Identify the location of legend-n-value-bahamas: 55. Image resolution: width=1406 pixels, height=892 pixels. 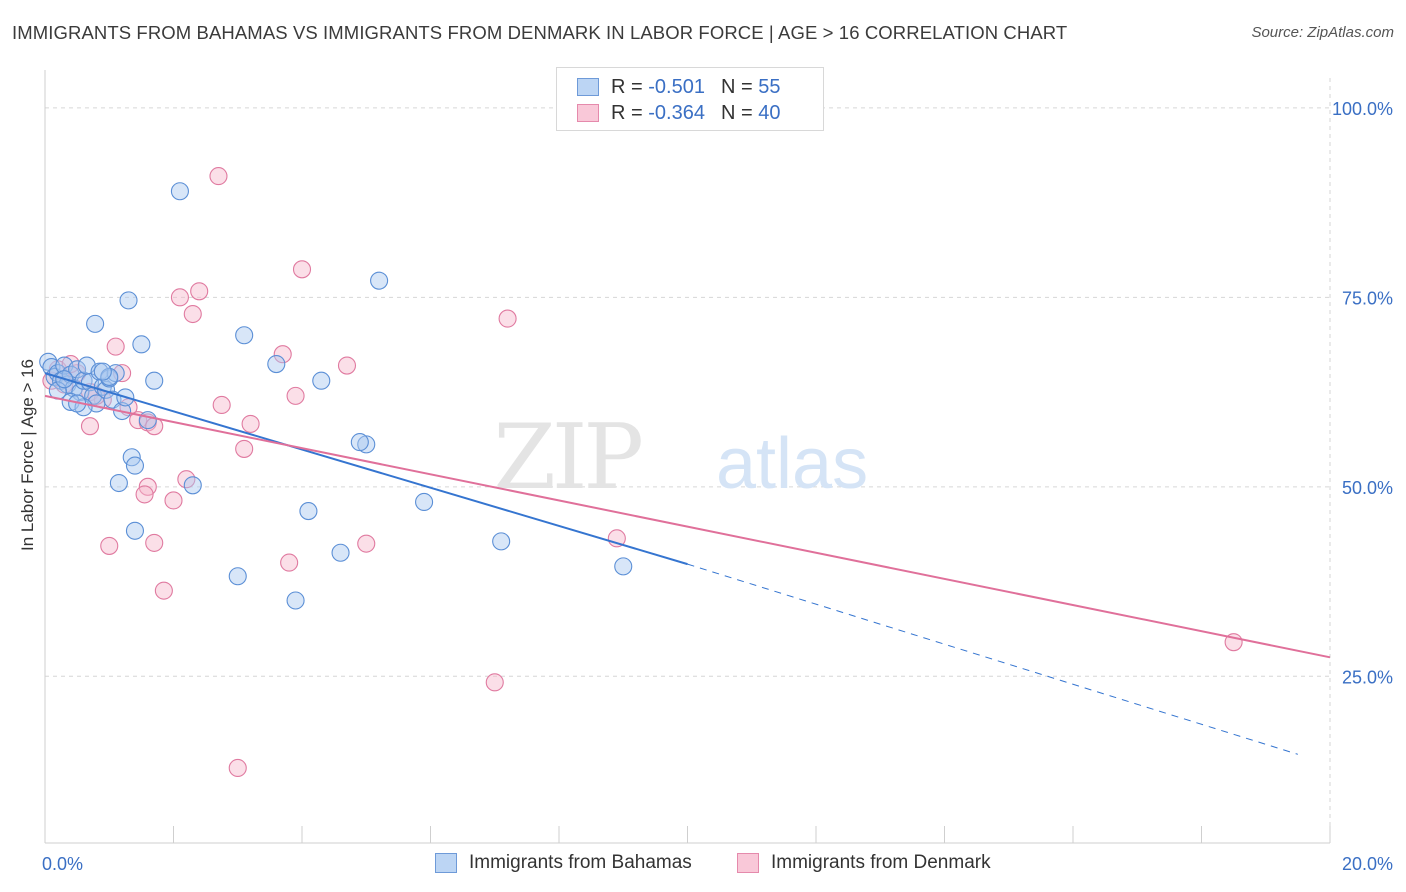
(769, 86).